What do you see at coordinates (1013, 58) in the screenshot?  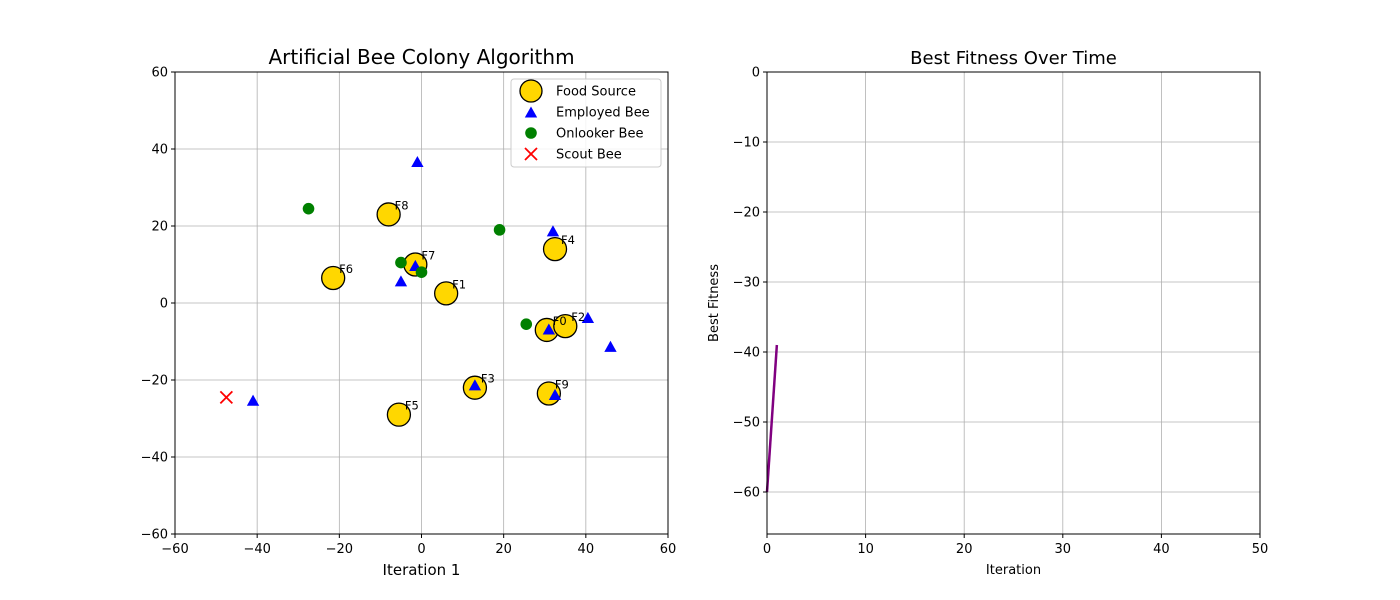 I see `fitness-title: Best Fitness Over Time` at bounding box center [1013, 58].